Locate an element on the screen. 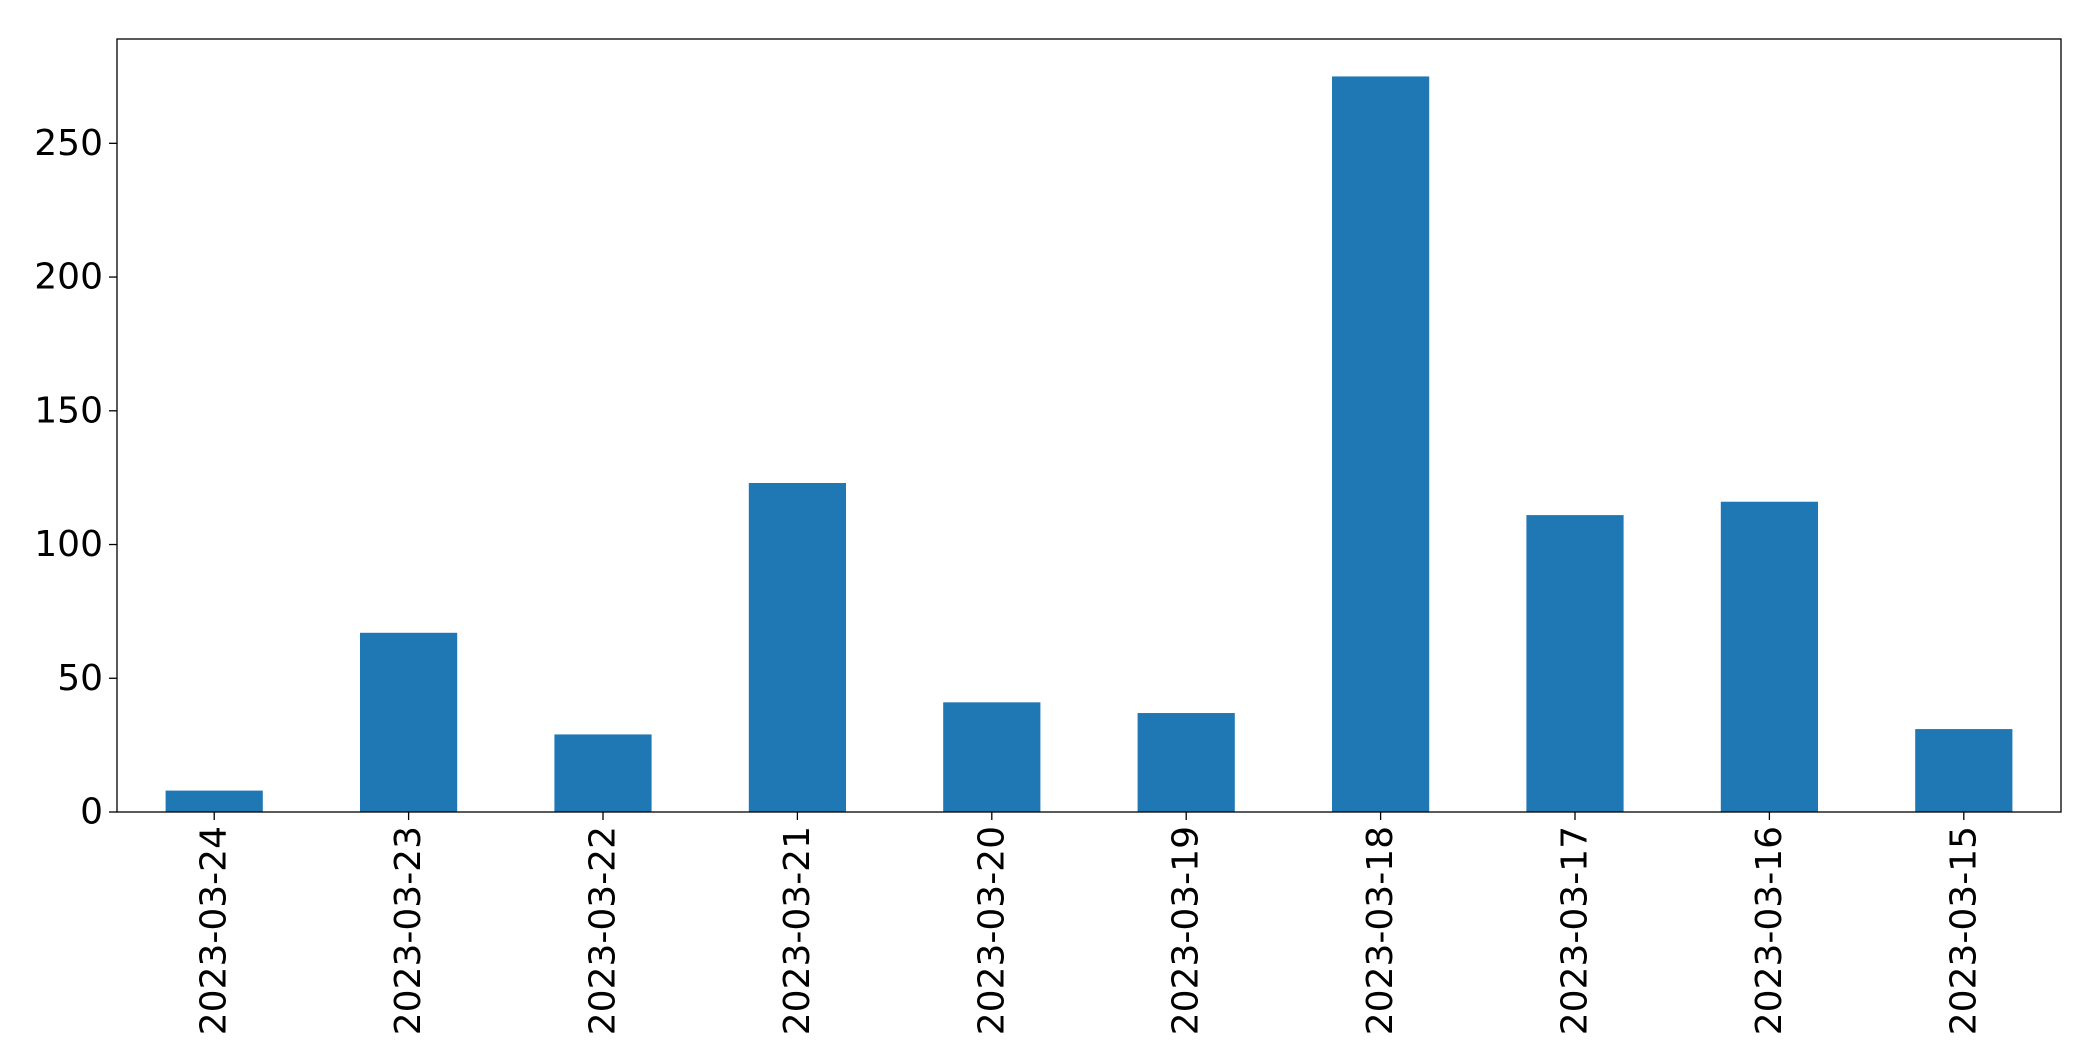 This screenshot has width=2093, height=1061. x-tick-label: 2023-03-21 is located at coordinates (797, 930).